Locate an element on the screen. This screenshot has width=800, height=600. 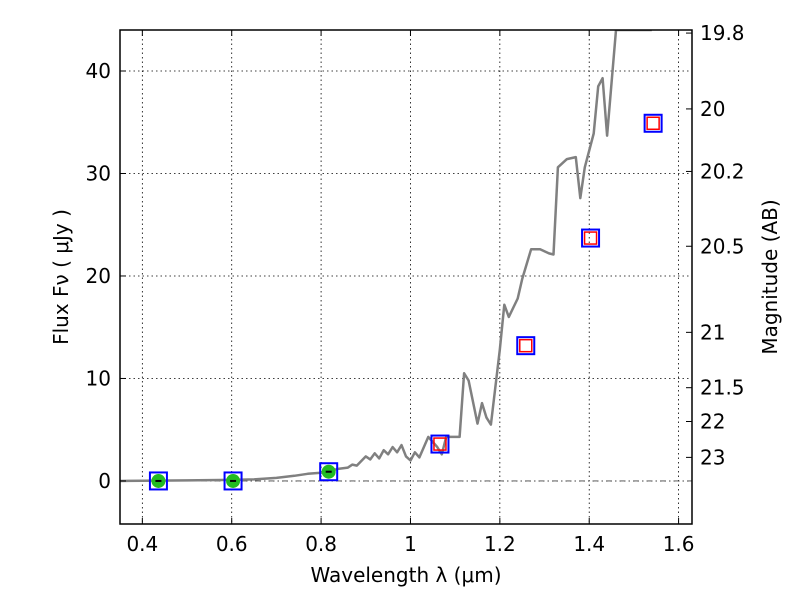
right-tick-label: 21.5 is located at coordinates (722, 388).